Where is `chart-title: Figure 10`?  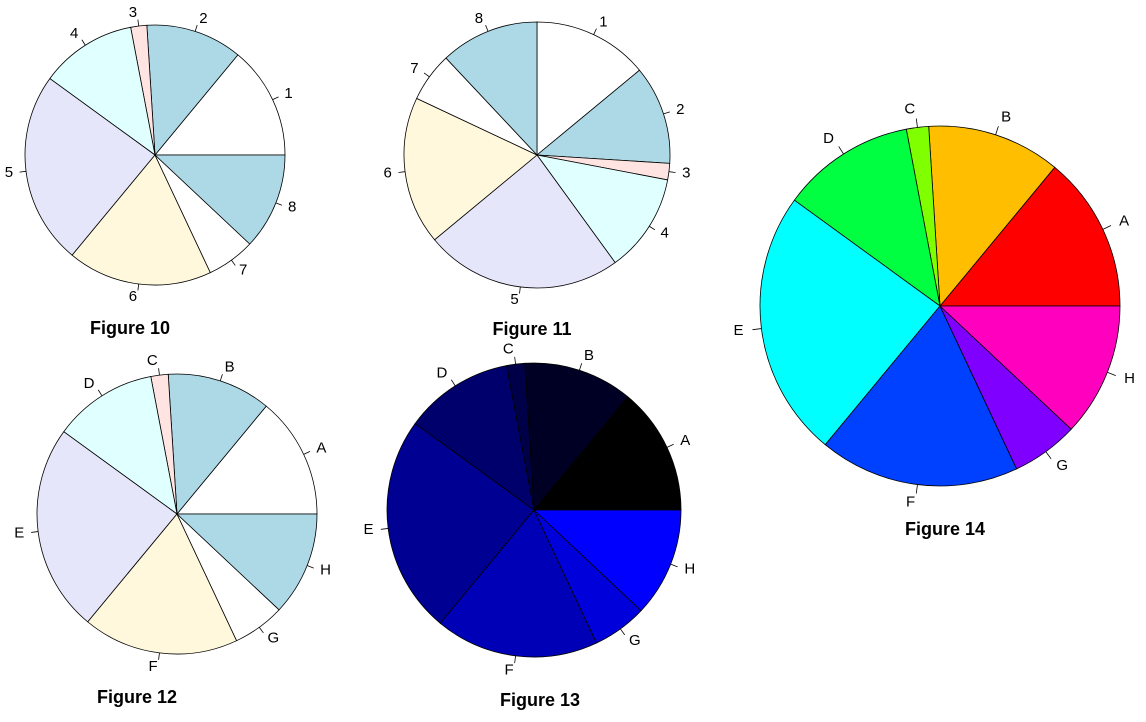 chart-title: Figure 10 is located at coordinates (130, 328).